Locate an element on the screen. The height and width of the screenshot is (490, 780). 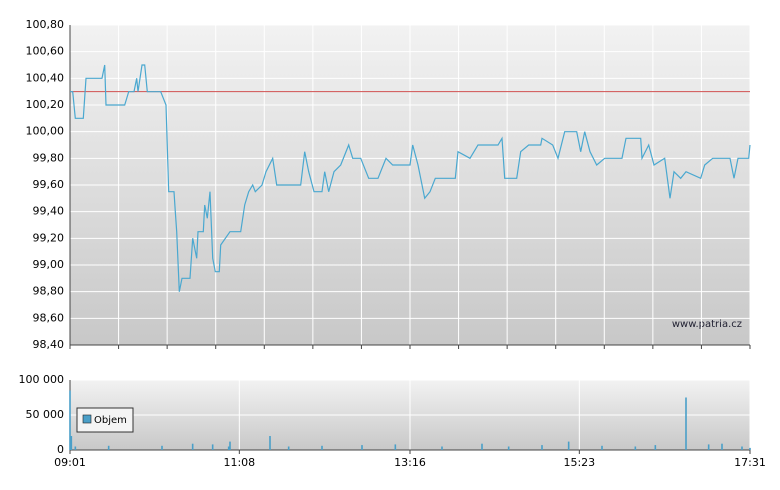
x-tick-label: 15:23 is located at coordinates (579, 462).